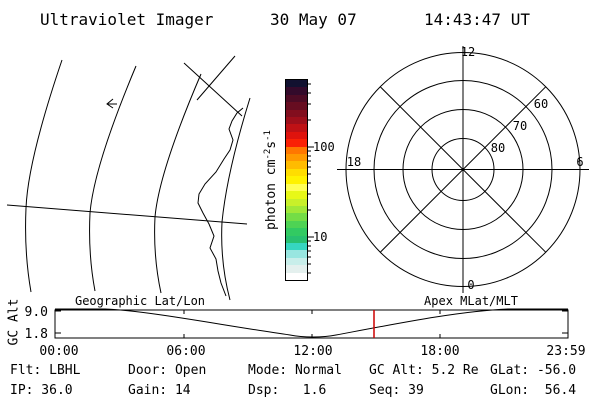 This screenshot has height=400, width=600. Describe the element at coordinates (36, 334) in the screenshot. I see `timeline-ytick-1.8: 1.8` at that location.